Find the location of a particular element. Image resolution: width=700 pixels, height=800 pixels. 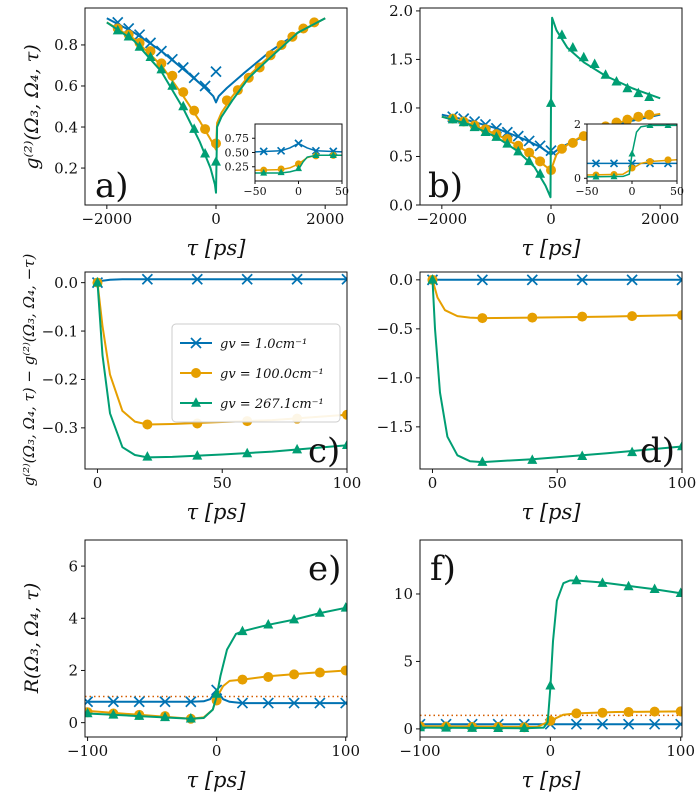

legend-entry: gv = 100.0cm⁻¹ is located at coordinates (252, 374).